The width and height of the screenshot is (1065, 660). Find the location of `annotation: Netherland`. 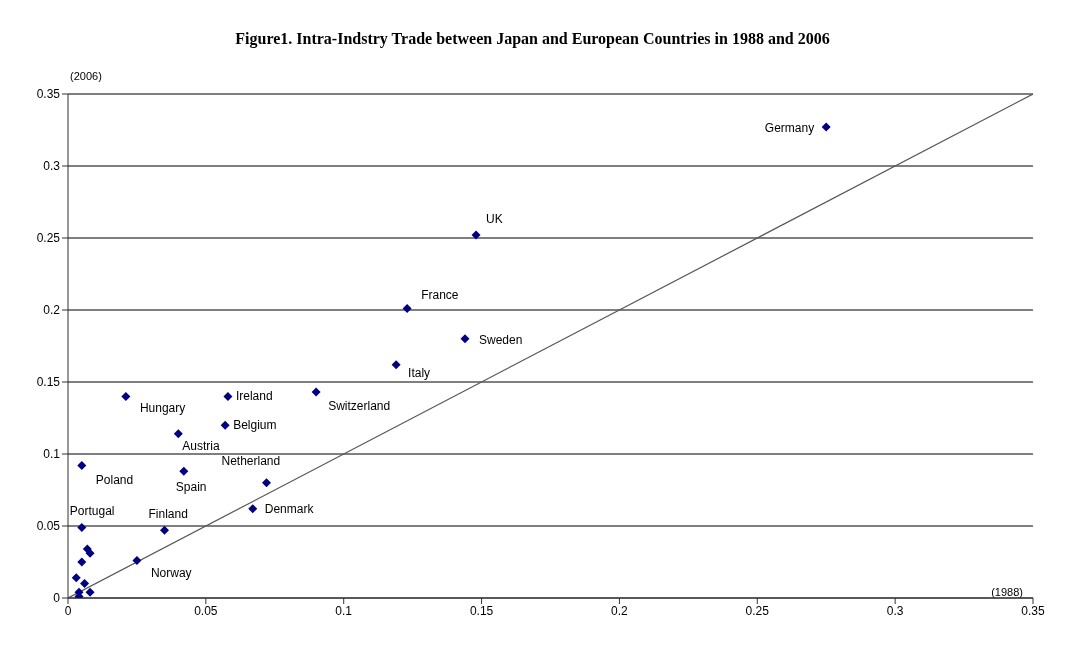

annotation: Netherland is located at coordinates (251, 460).